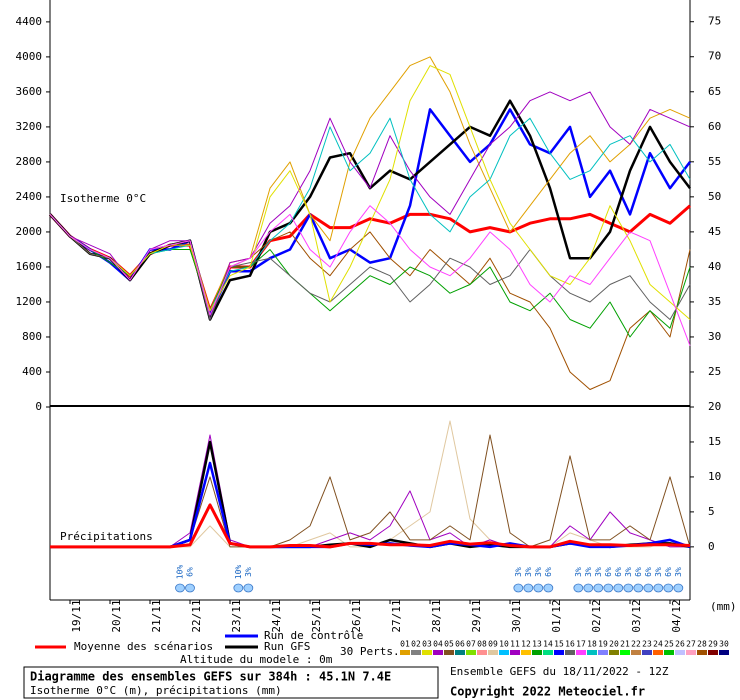  Describe the element at coordinates (724, 644) in the screenshot. I see `member-label: 30` at that location.